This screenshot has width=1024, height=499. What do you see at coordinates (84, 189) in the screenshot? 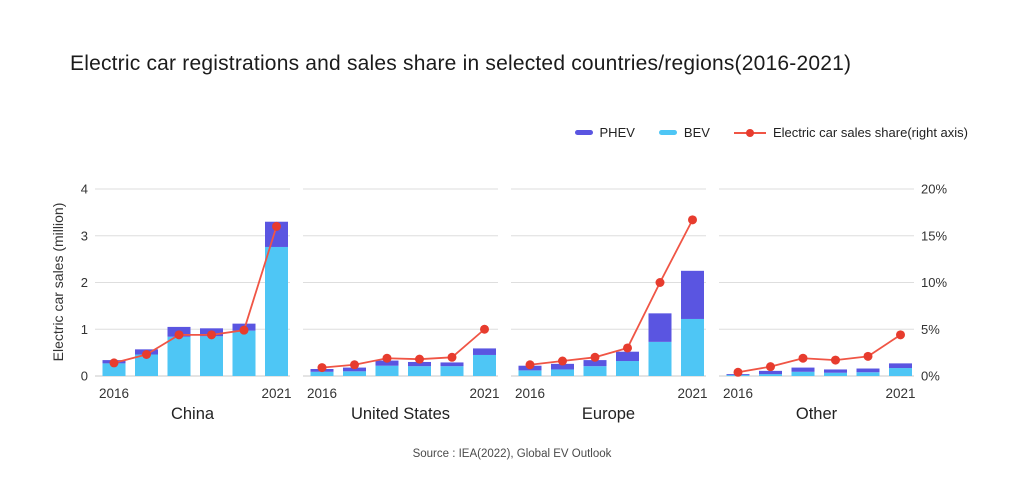
I see `left-axis-tick: 4` at bounding box center [84, 189].